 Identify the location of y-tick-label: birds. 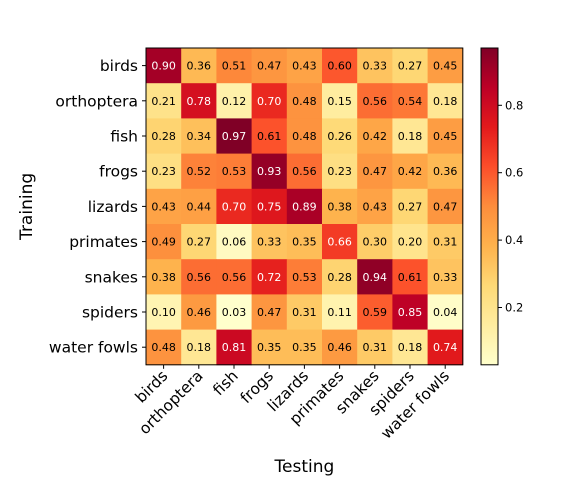
(119, 66).